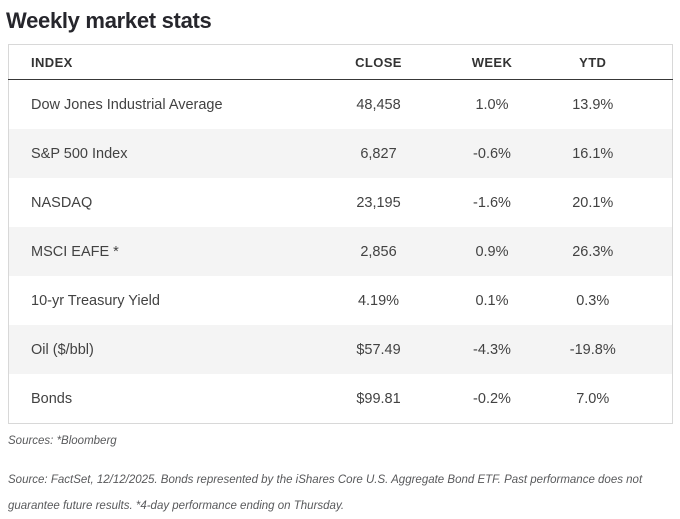  Describe the element at coordinates (62, 202) in the screenshot. I see `cell-index: NASDAQ` at that location.